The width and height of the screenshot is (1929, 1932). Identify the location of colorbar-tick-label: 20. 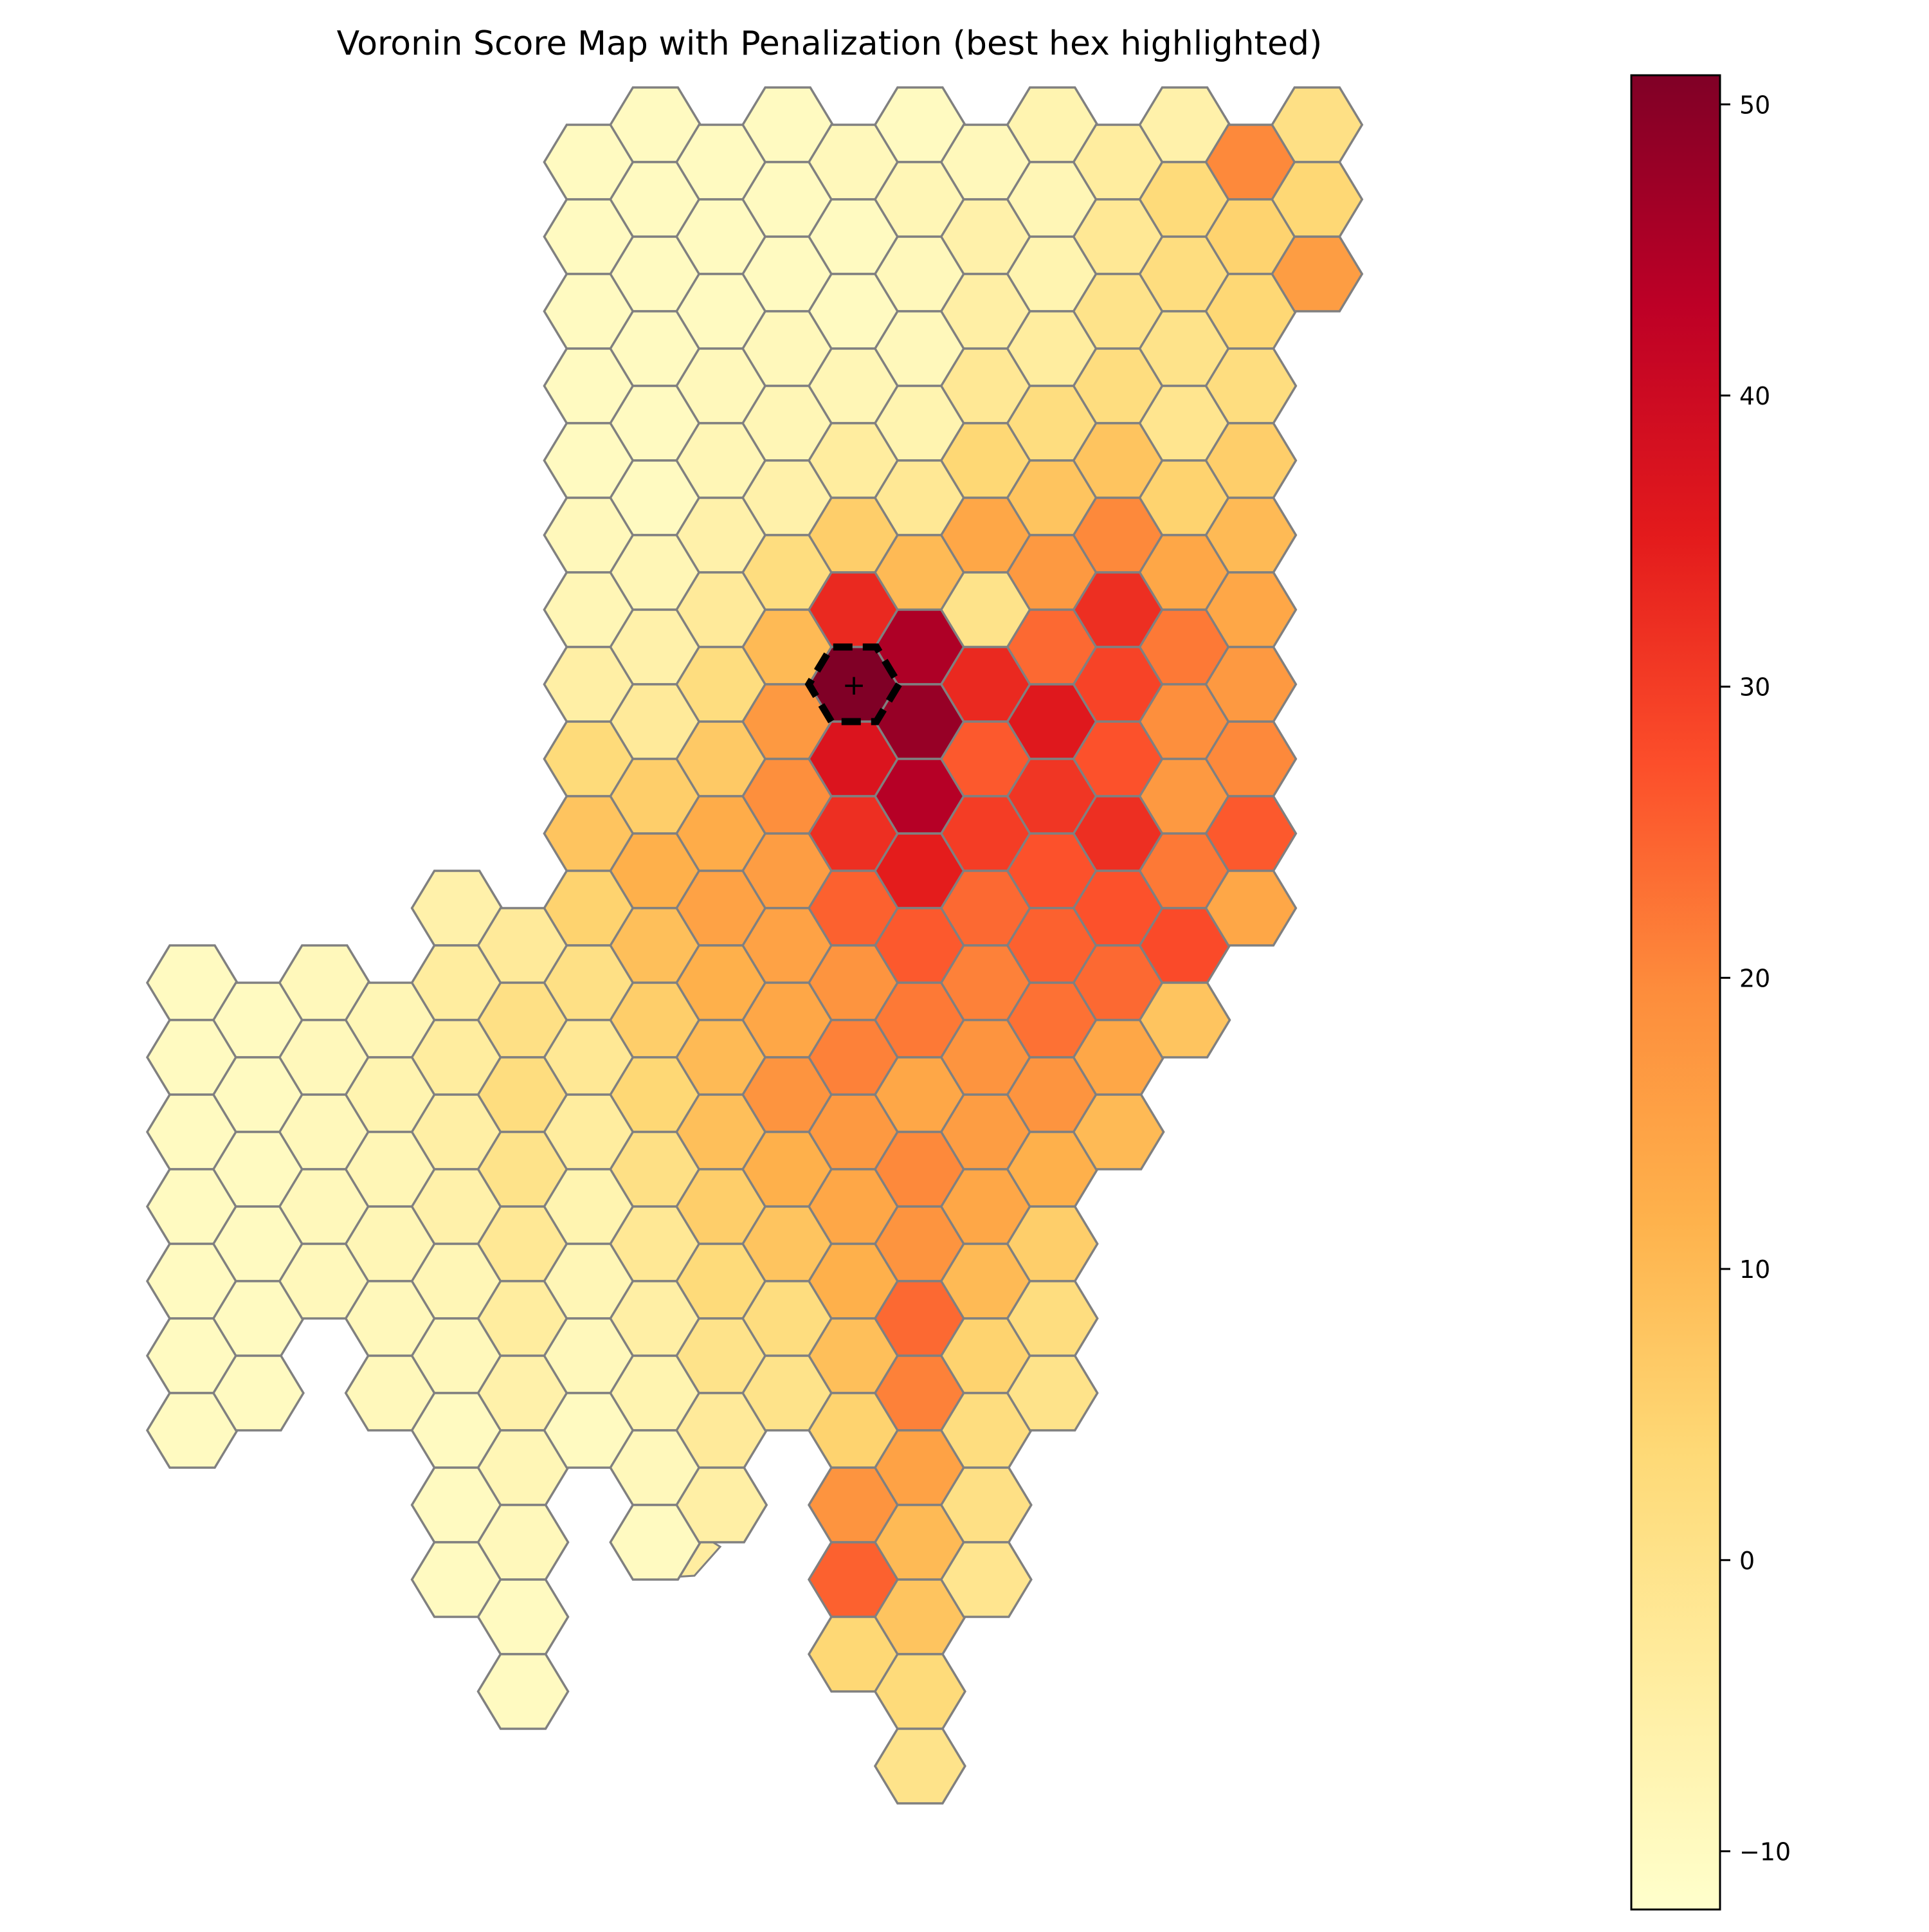
(1754, 978).